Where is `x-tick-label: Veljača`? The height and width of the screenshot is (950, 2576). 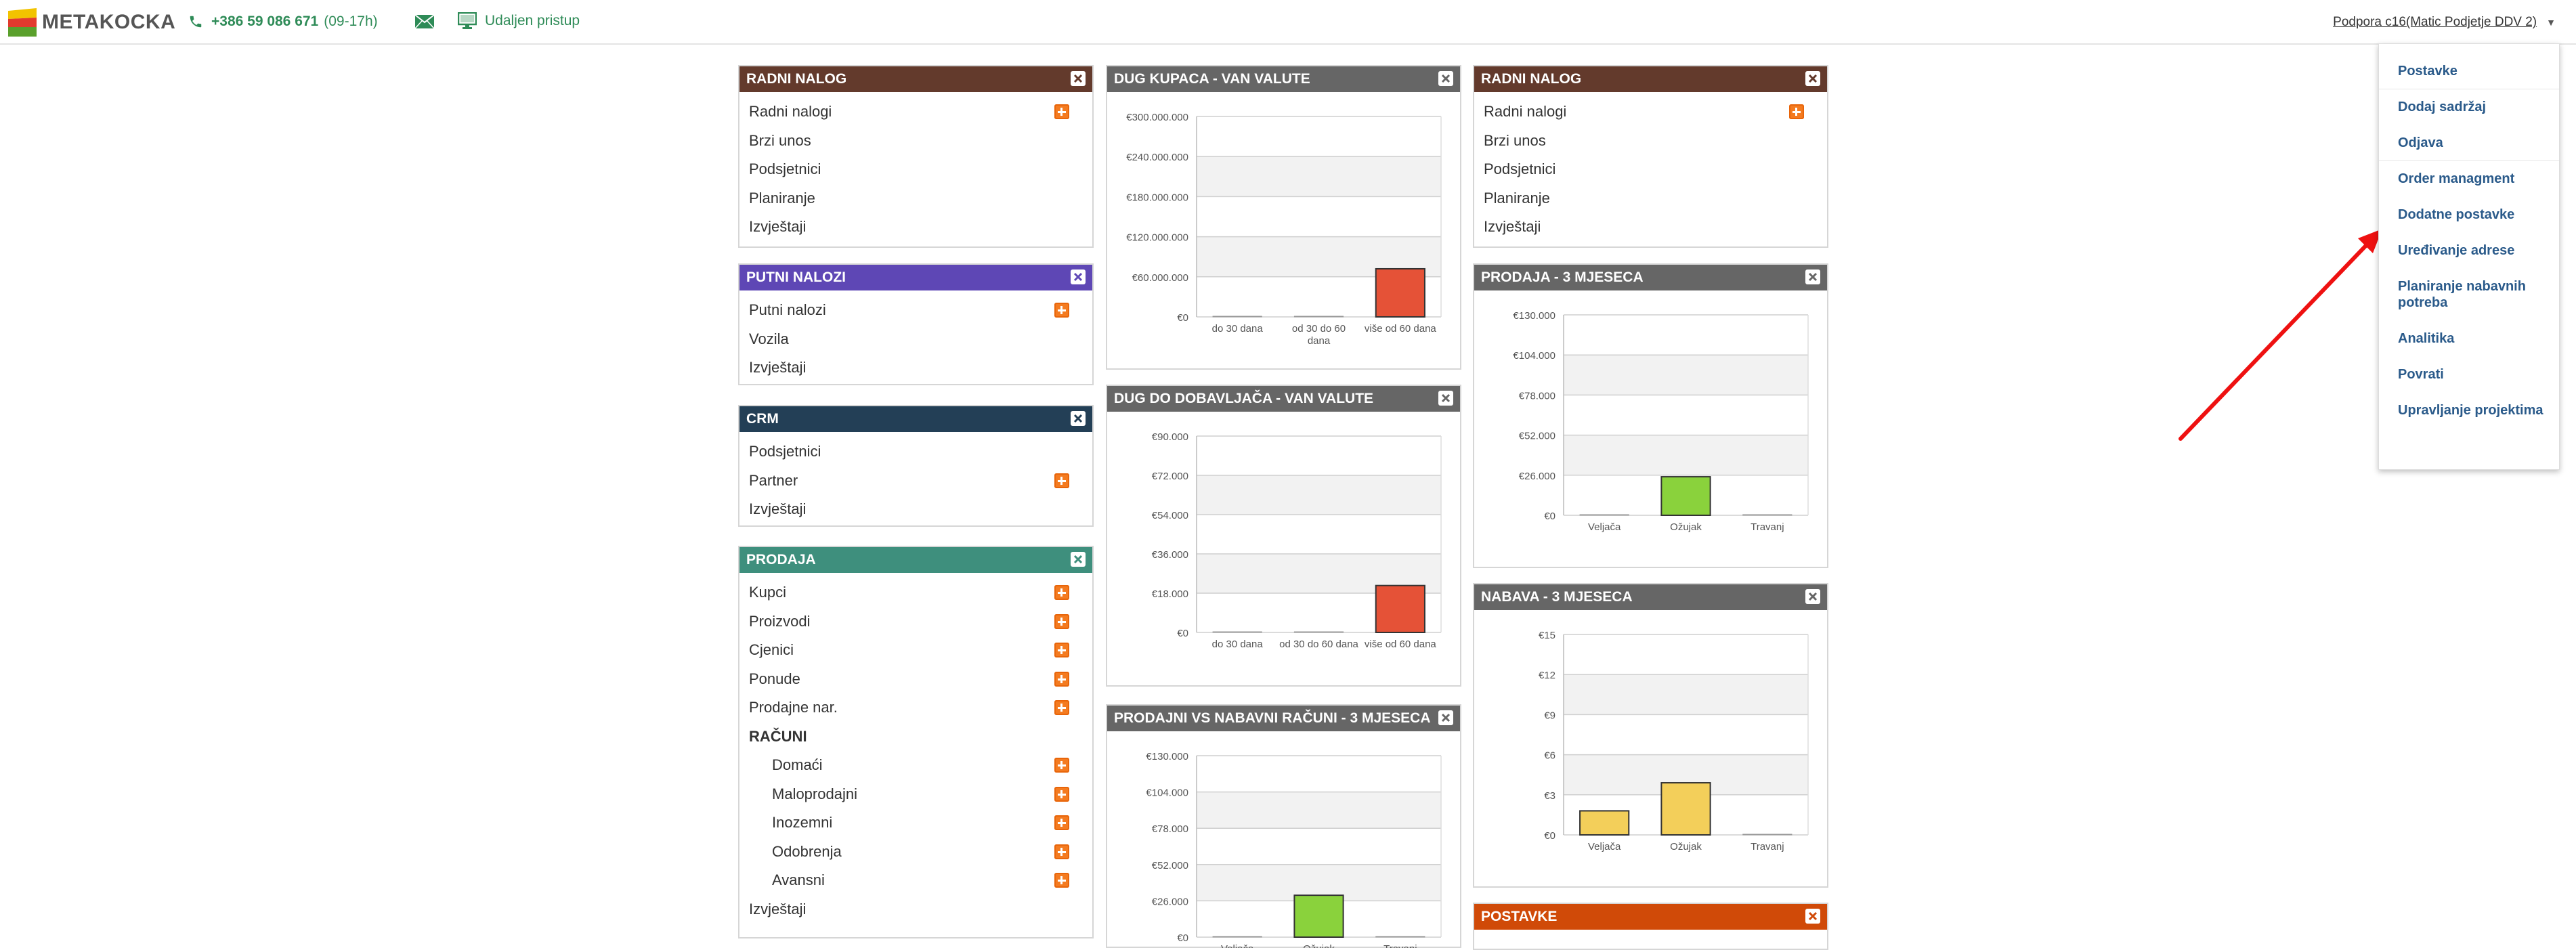 x-tick-label: Veljača is located at coordinates (1604, 527).